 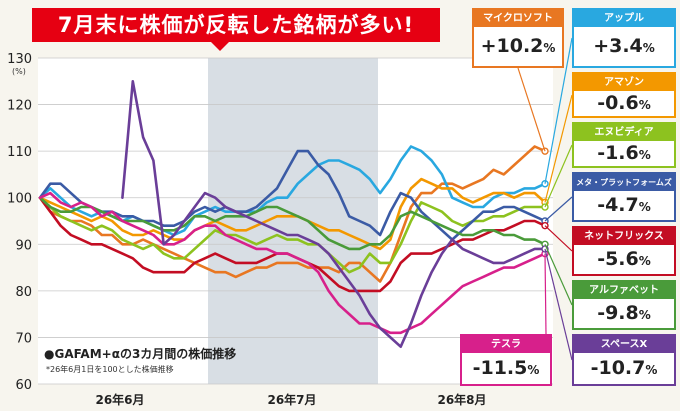 What do you see at coordinates (140, 354) in the screenshot?
I see `chart-note: ●GAFAM+αの3カ月間の株価推移` at bounding box center [140, 354].